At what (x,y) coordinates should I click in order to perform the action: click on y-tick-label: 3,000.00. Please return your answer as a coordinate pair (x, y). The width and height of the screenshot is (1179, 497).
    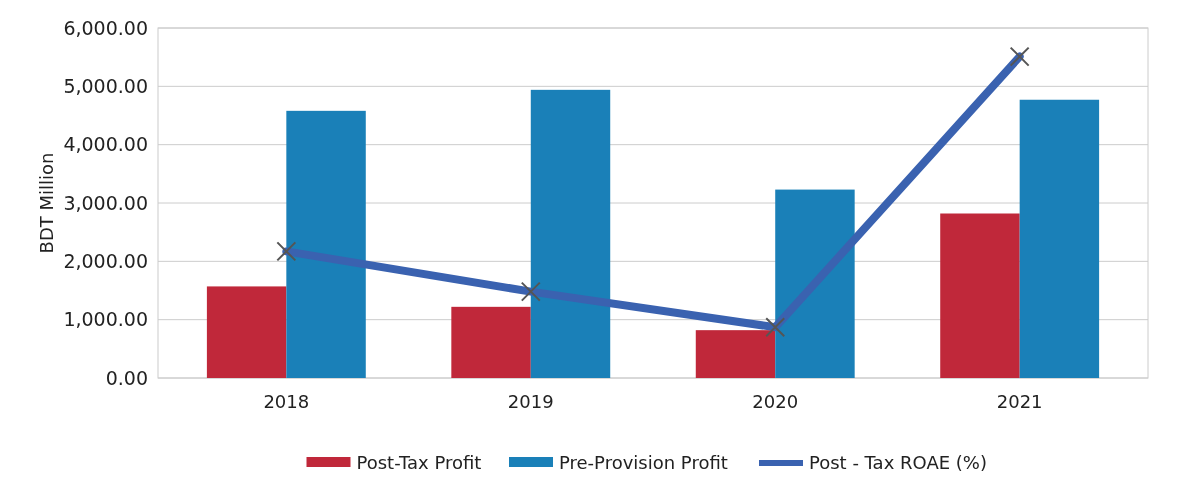
    Looking at the image, I should click on (105, 202).